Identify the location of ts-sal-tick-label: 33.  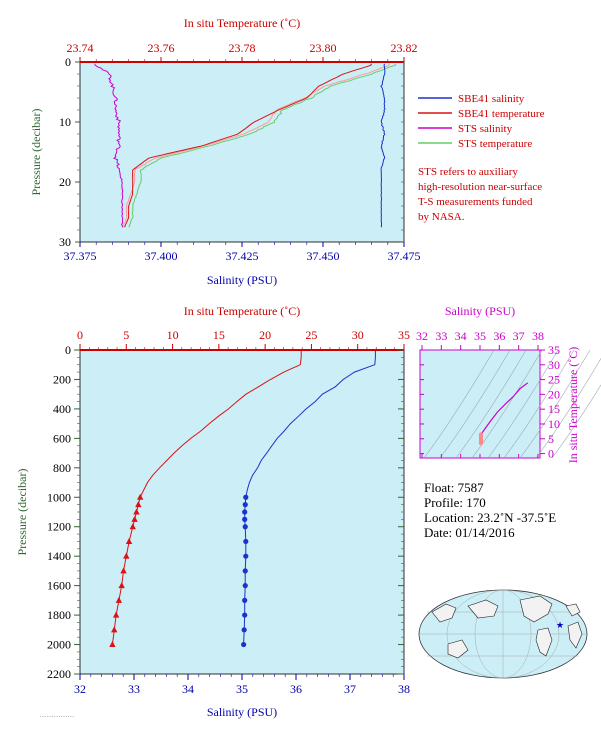
(441, 336).